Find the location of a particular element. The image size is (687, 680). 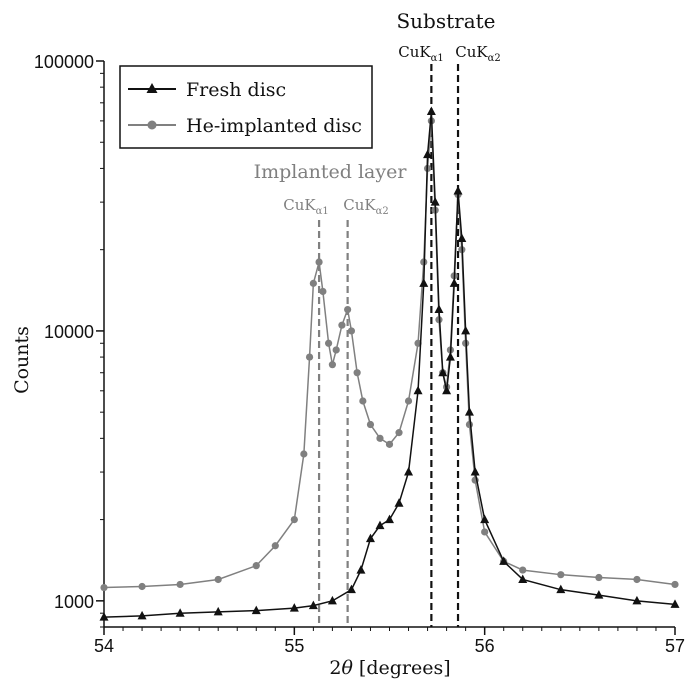

x-tick-label: 57 is located at coordinates (675, 646).